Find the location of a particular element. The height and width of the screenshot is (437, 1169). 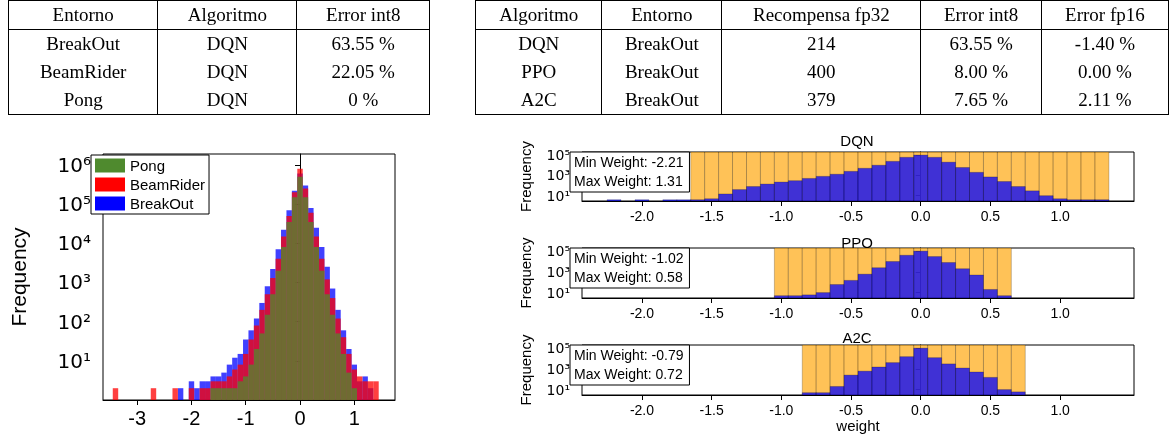

x-tick-label: 1 is located at coordinates (354, 418).